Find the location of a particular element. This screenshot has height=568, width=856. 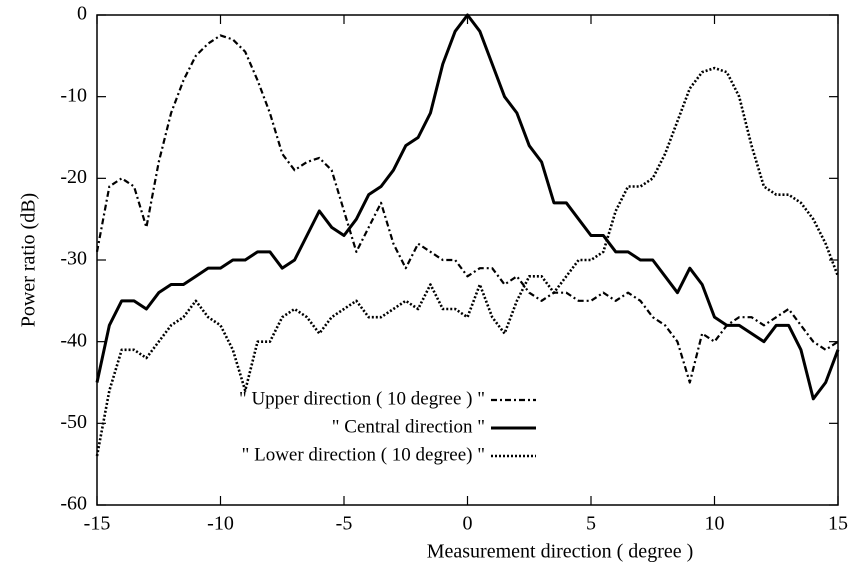

legend-label: " Central direction " is located at coordinates (408, 426).